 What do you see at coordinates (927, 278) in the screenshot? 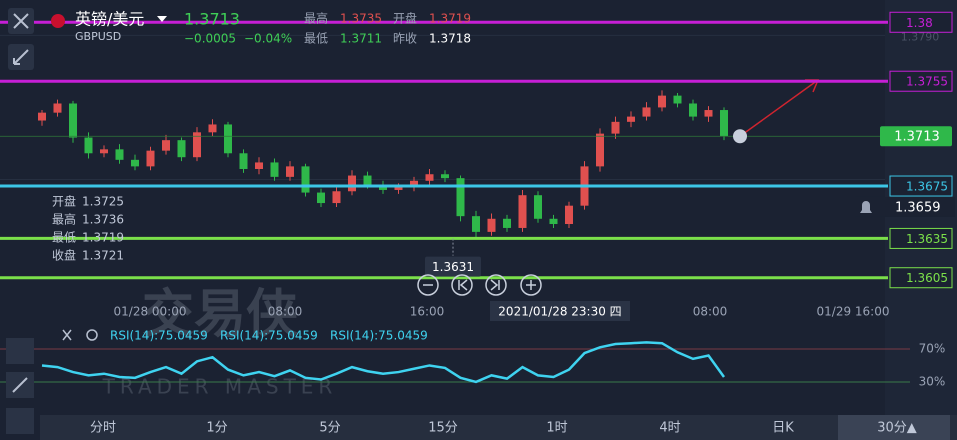
I see `level-label: 1.3605` at bounding box center [927, 278].